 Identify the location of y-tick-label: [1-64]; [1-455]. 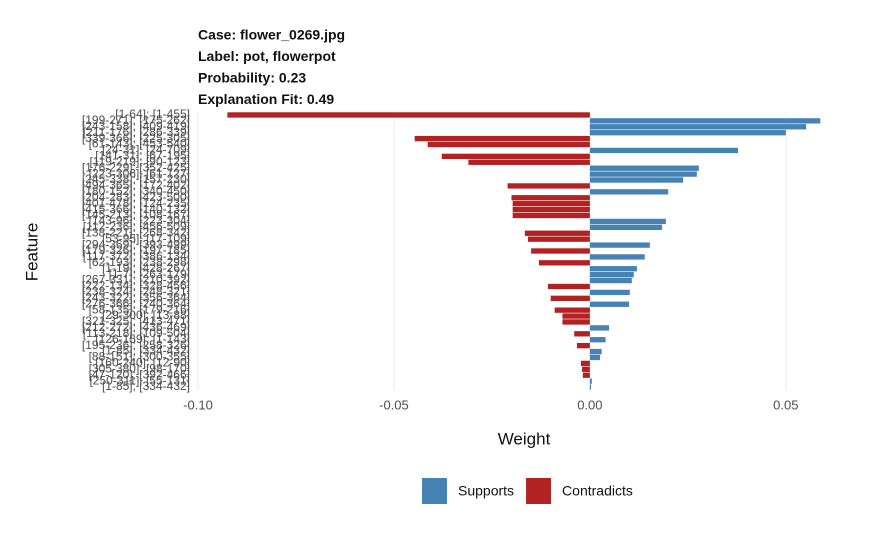
(152, 114).